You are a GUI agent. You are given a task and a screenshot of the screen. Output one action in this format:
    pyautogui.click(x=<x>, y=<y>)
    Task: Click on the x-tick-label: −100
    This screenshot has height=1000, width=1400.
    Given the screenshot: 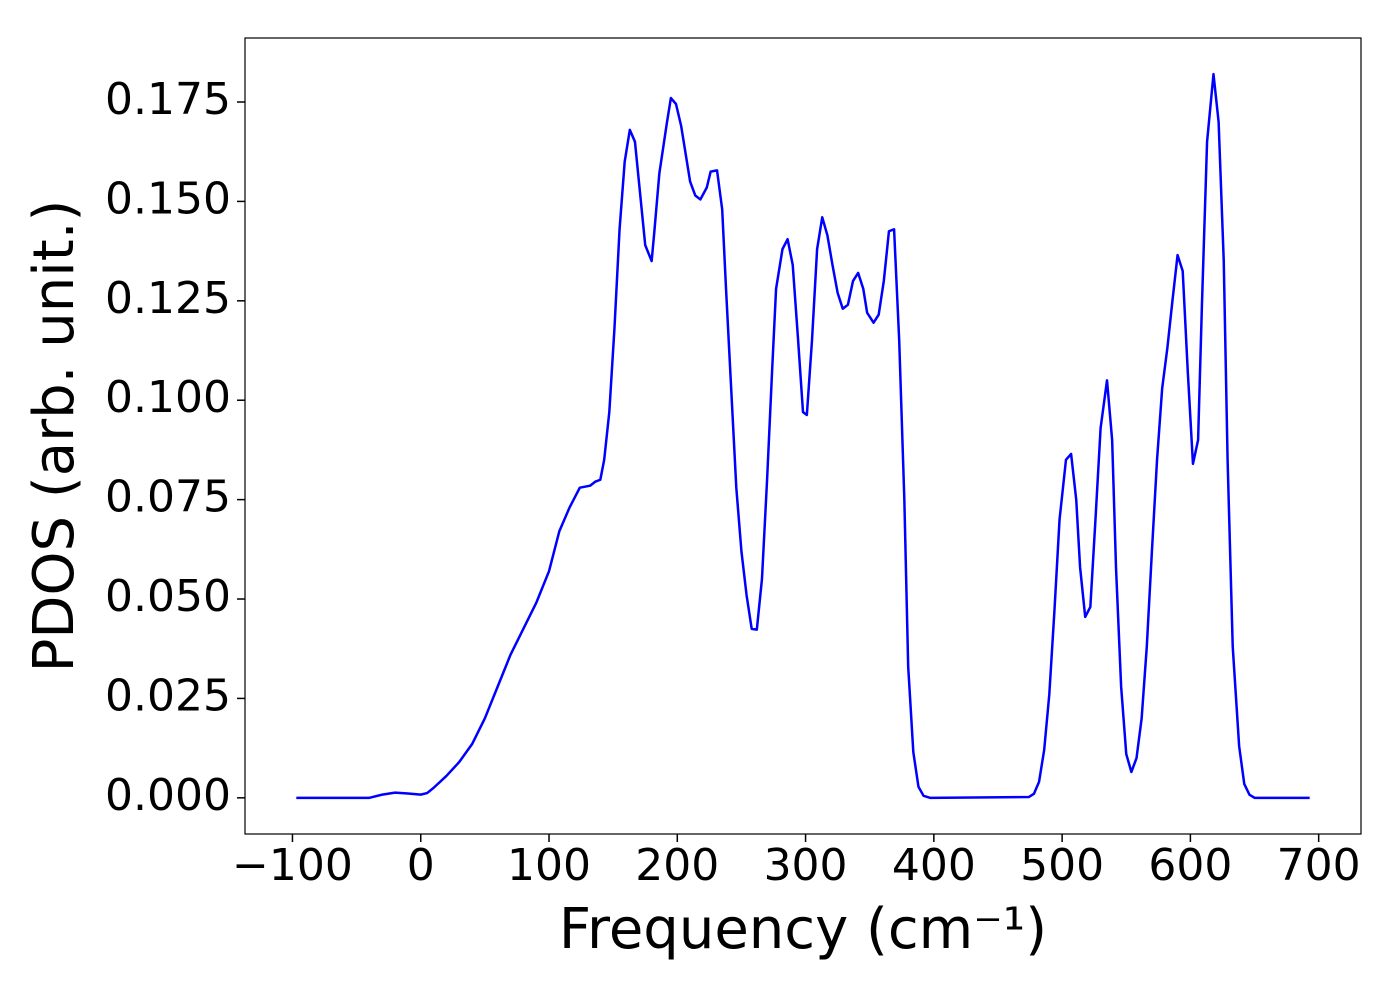 What is the action you would take?
    pyautogui.click(x=292, y=865)
    